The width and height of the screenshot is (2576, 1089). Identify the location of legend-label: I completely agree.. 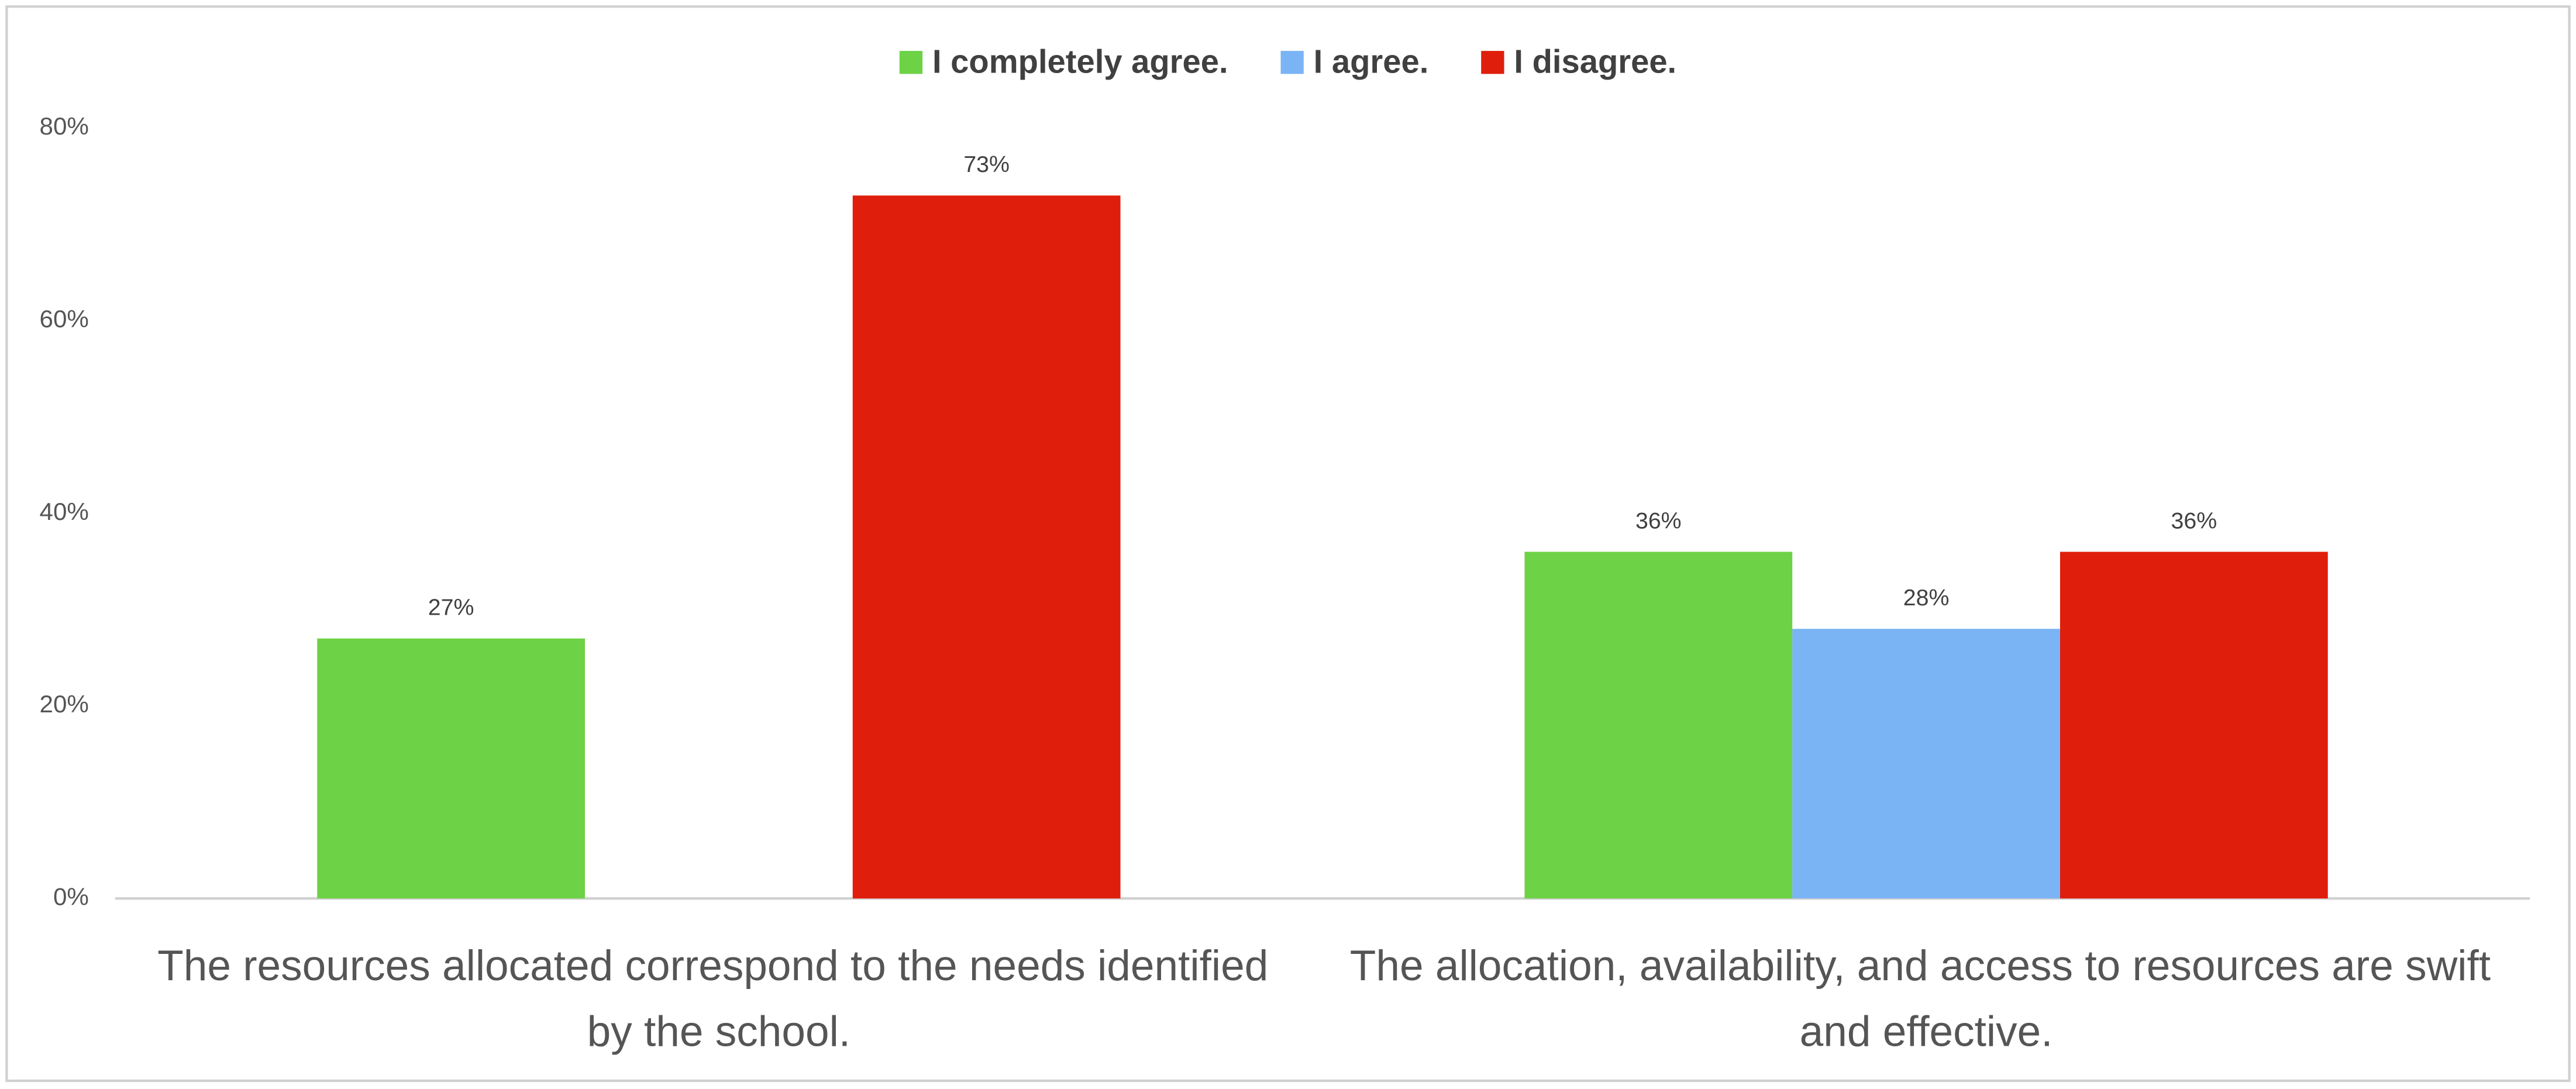
(1080, 61).